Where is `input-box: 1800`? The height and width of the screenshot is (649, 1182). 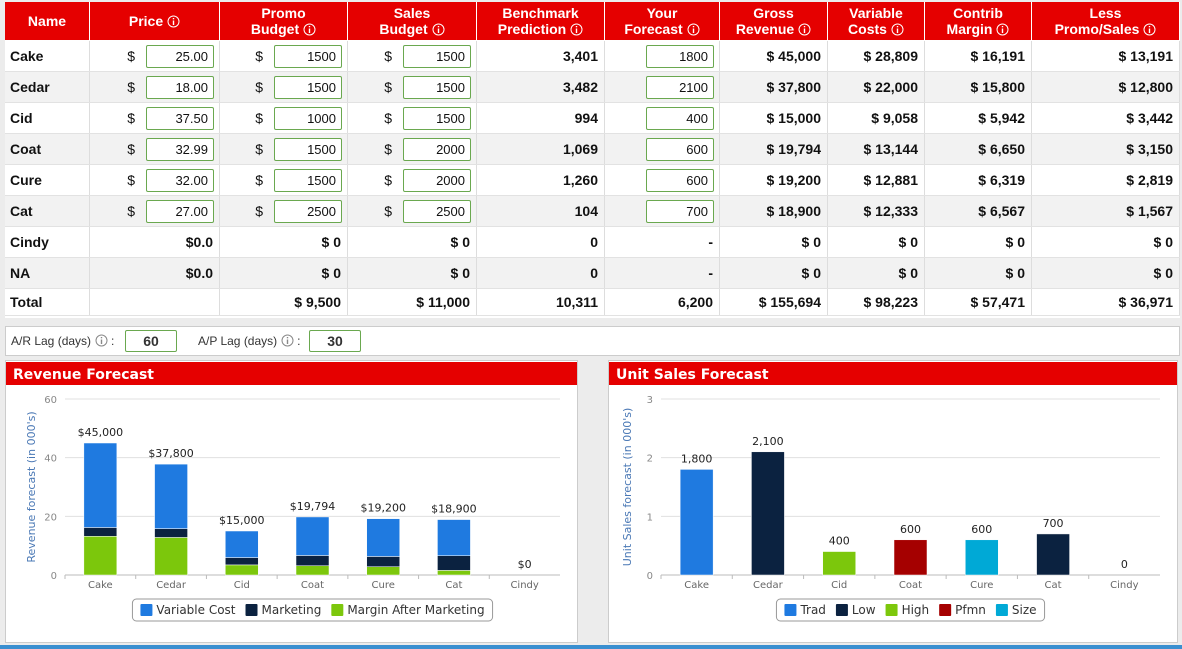 input-box: 1800 is located at coordinates (680, 56).